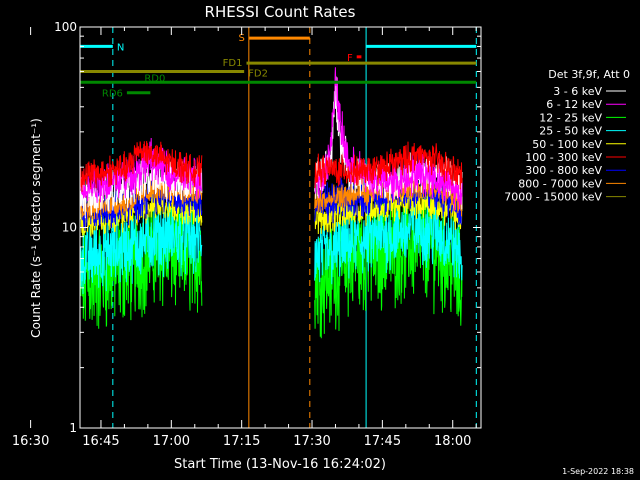  What do you see at coordinates (280, 12) in the screenshot?
I see `chart-title: RHESSI Count Rates` at bounding box center [280, 12].